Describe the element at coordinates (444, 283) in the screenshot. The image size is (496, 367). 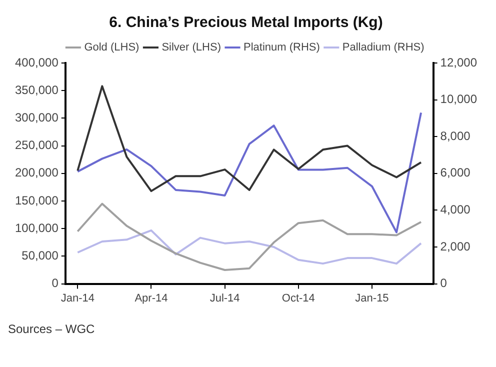
I see `y2-tick-label: 0` at that location.